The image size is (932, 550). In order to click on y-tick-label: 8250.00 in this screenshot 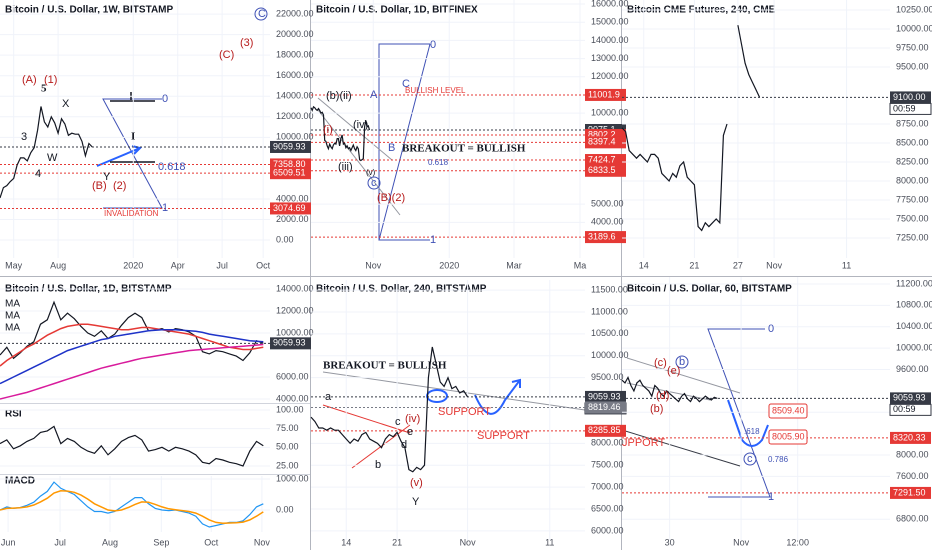, I will do `click(912, 161)`.